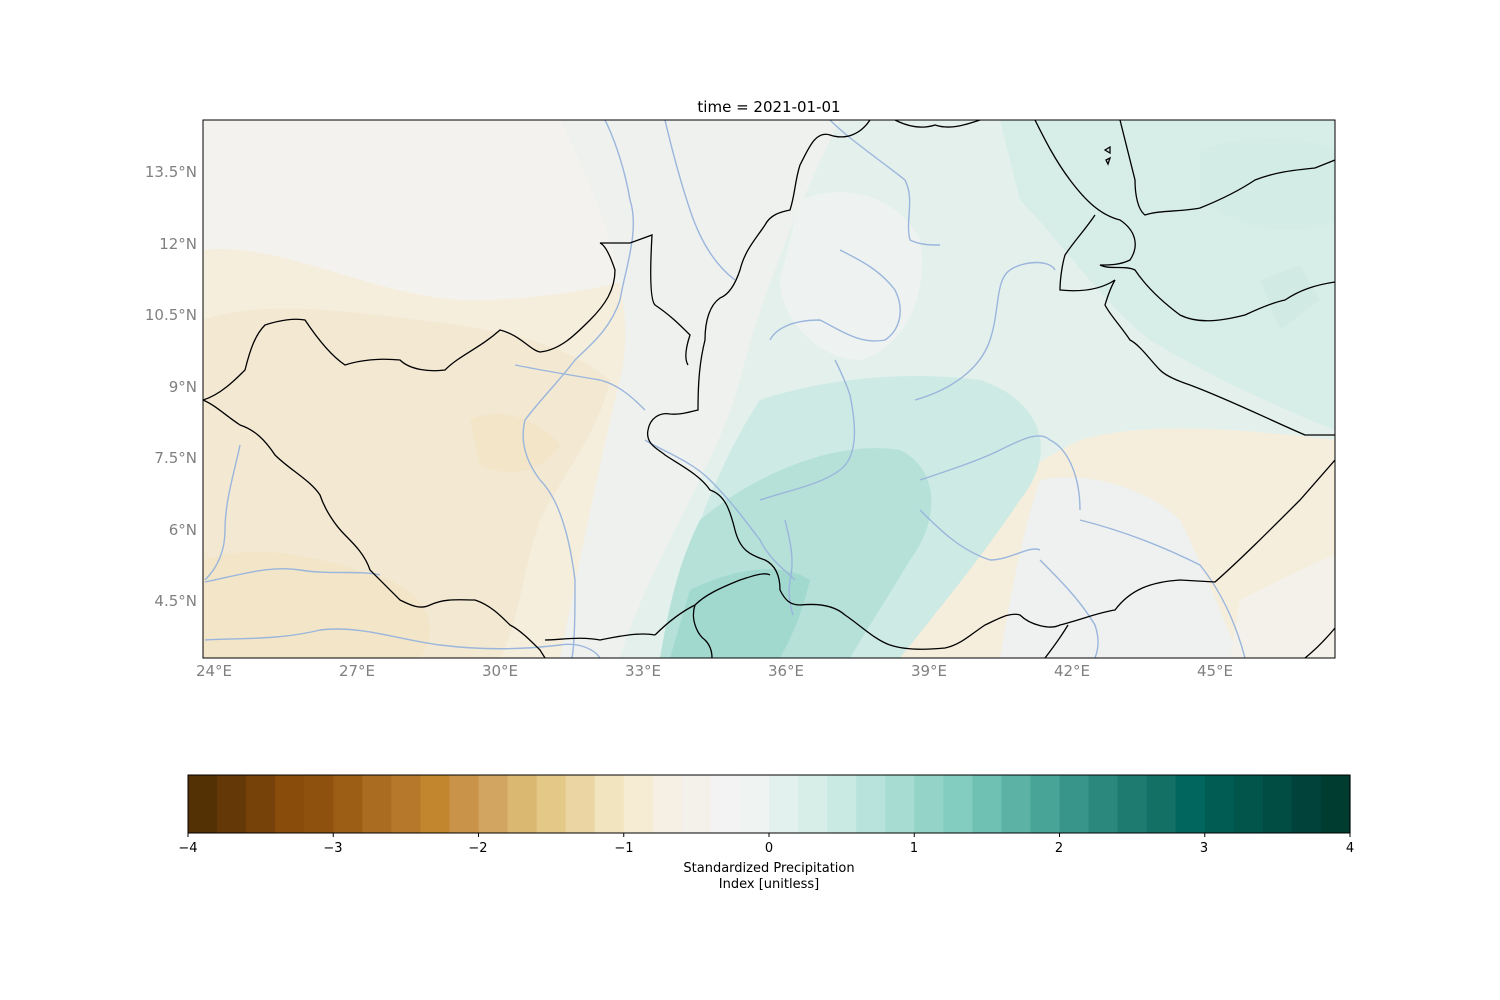  I want to click on colorbar-label-line-2: Index [unitless], so click(769, 884).